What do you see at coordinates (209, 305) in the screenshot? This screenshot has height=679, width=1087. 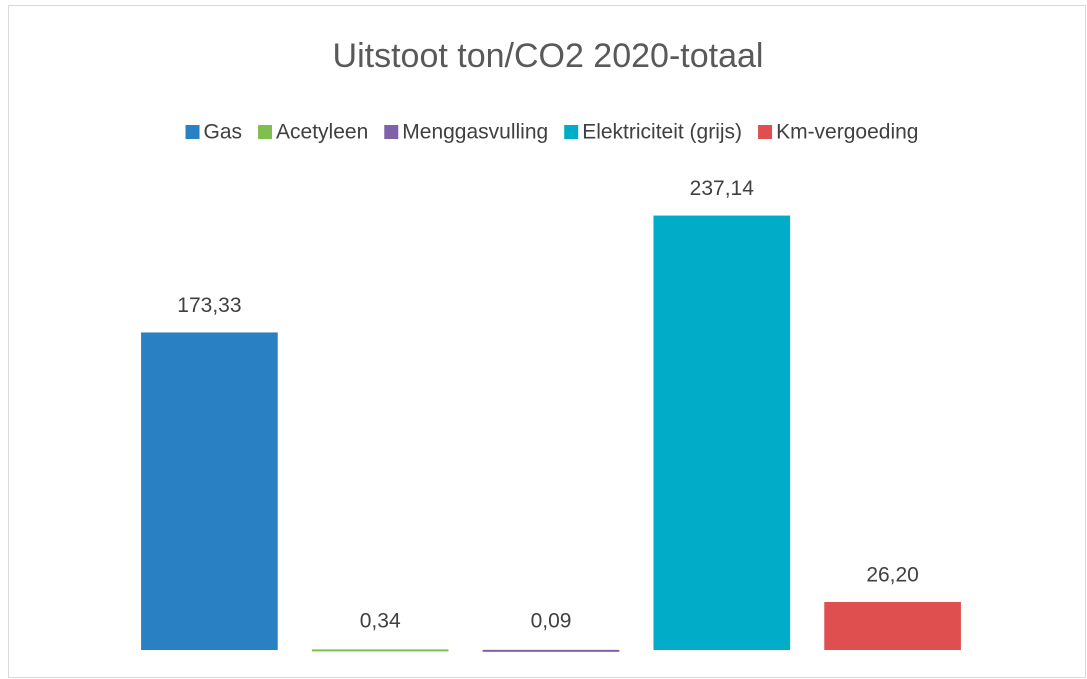 I see `data-label: 173,33` at bounding box center [209, 305].